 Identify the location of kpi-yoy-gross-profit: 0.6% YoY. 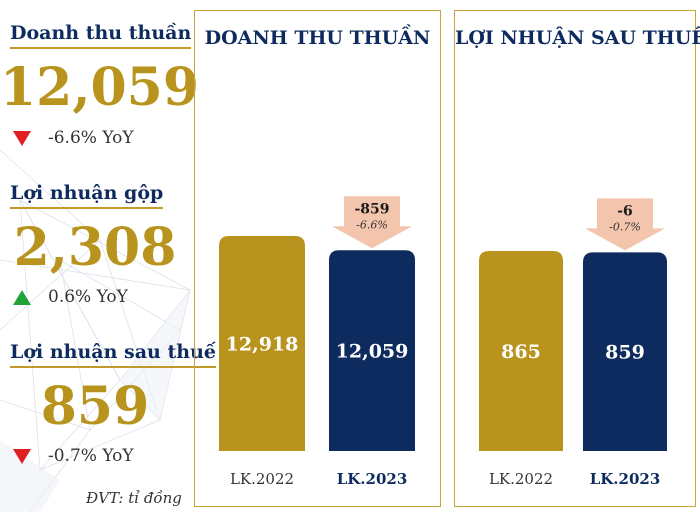
(88, 297).